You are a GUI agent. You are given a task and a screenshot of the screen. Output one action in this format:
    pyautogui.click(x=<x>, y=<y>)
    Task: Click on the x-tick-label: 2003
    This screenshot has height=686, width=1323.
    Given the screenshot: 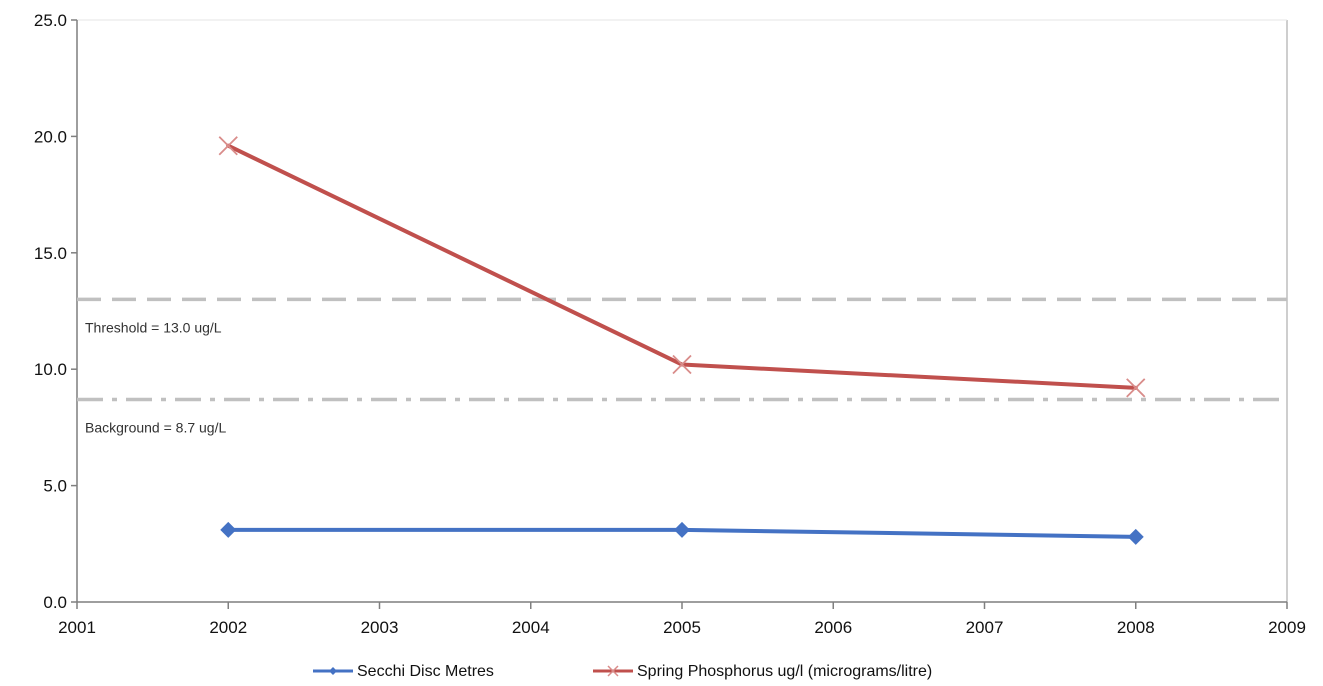 What is the action you would take?
    pyautogui.click(x=380, y=627)
    